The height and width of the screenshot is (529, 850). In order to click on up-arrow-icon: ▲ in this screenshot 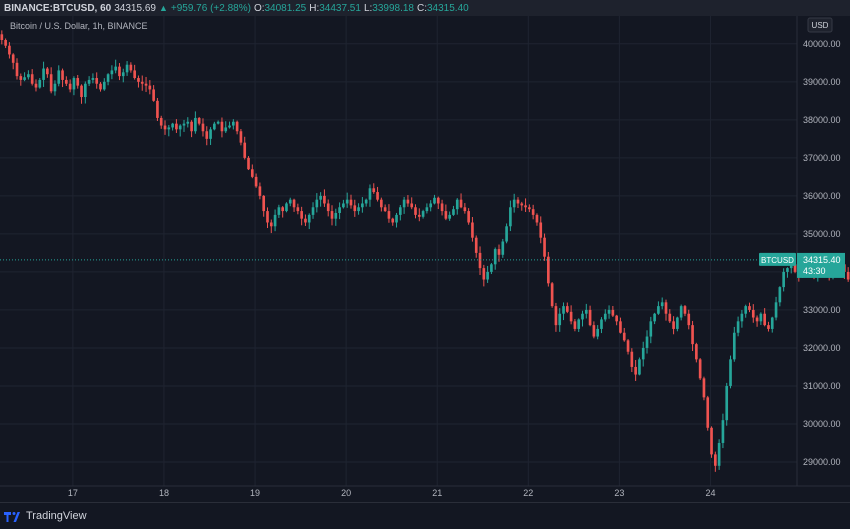, I will do `click(163, 8)`.